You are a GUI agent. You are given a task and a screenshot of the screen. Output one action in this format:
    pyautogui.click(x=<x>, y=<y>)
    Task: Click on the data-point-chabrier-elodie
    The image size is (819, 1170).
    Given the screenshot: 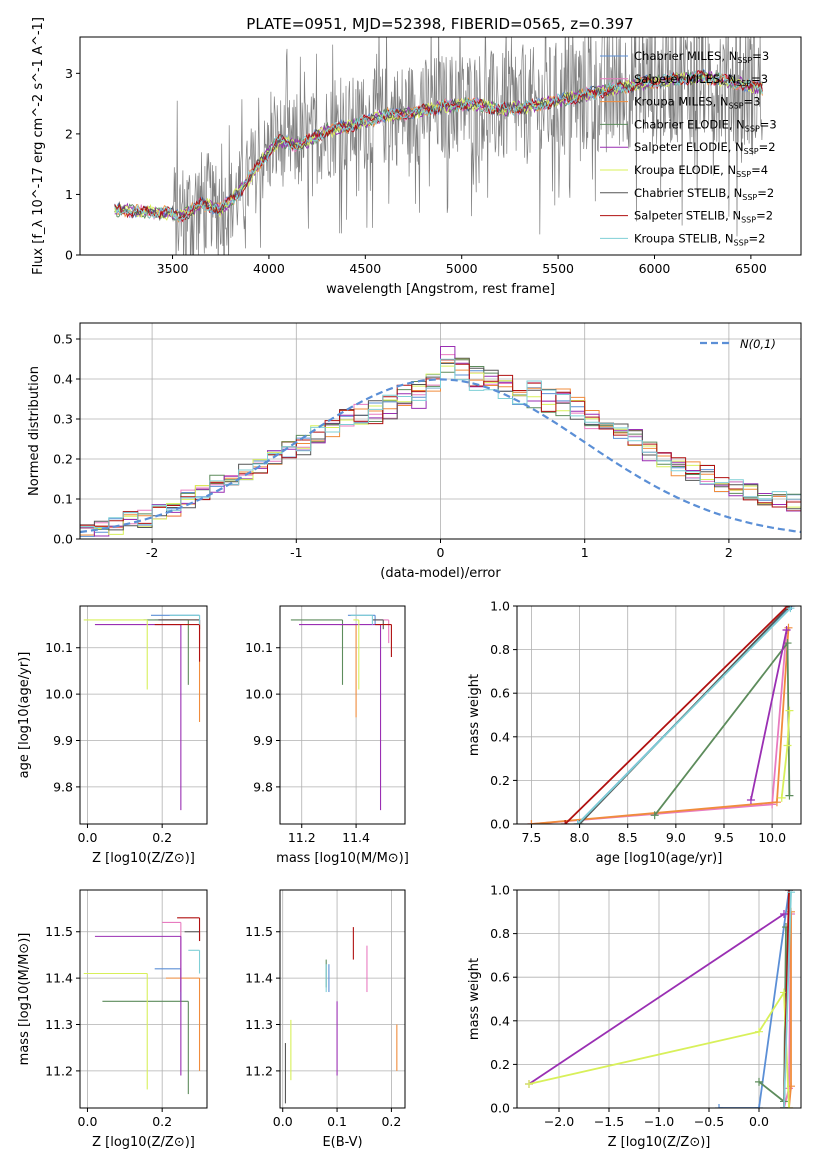 What is the action you would take?
    pyautogui.click(x=317, y=652)
    